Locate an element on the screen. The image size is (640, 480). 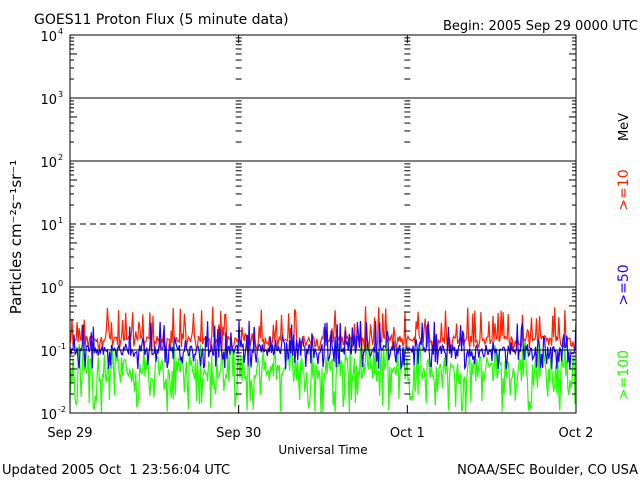
legend-label: >=50 is located at coordinates (624, 284).